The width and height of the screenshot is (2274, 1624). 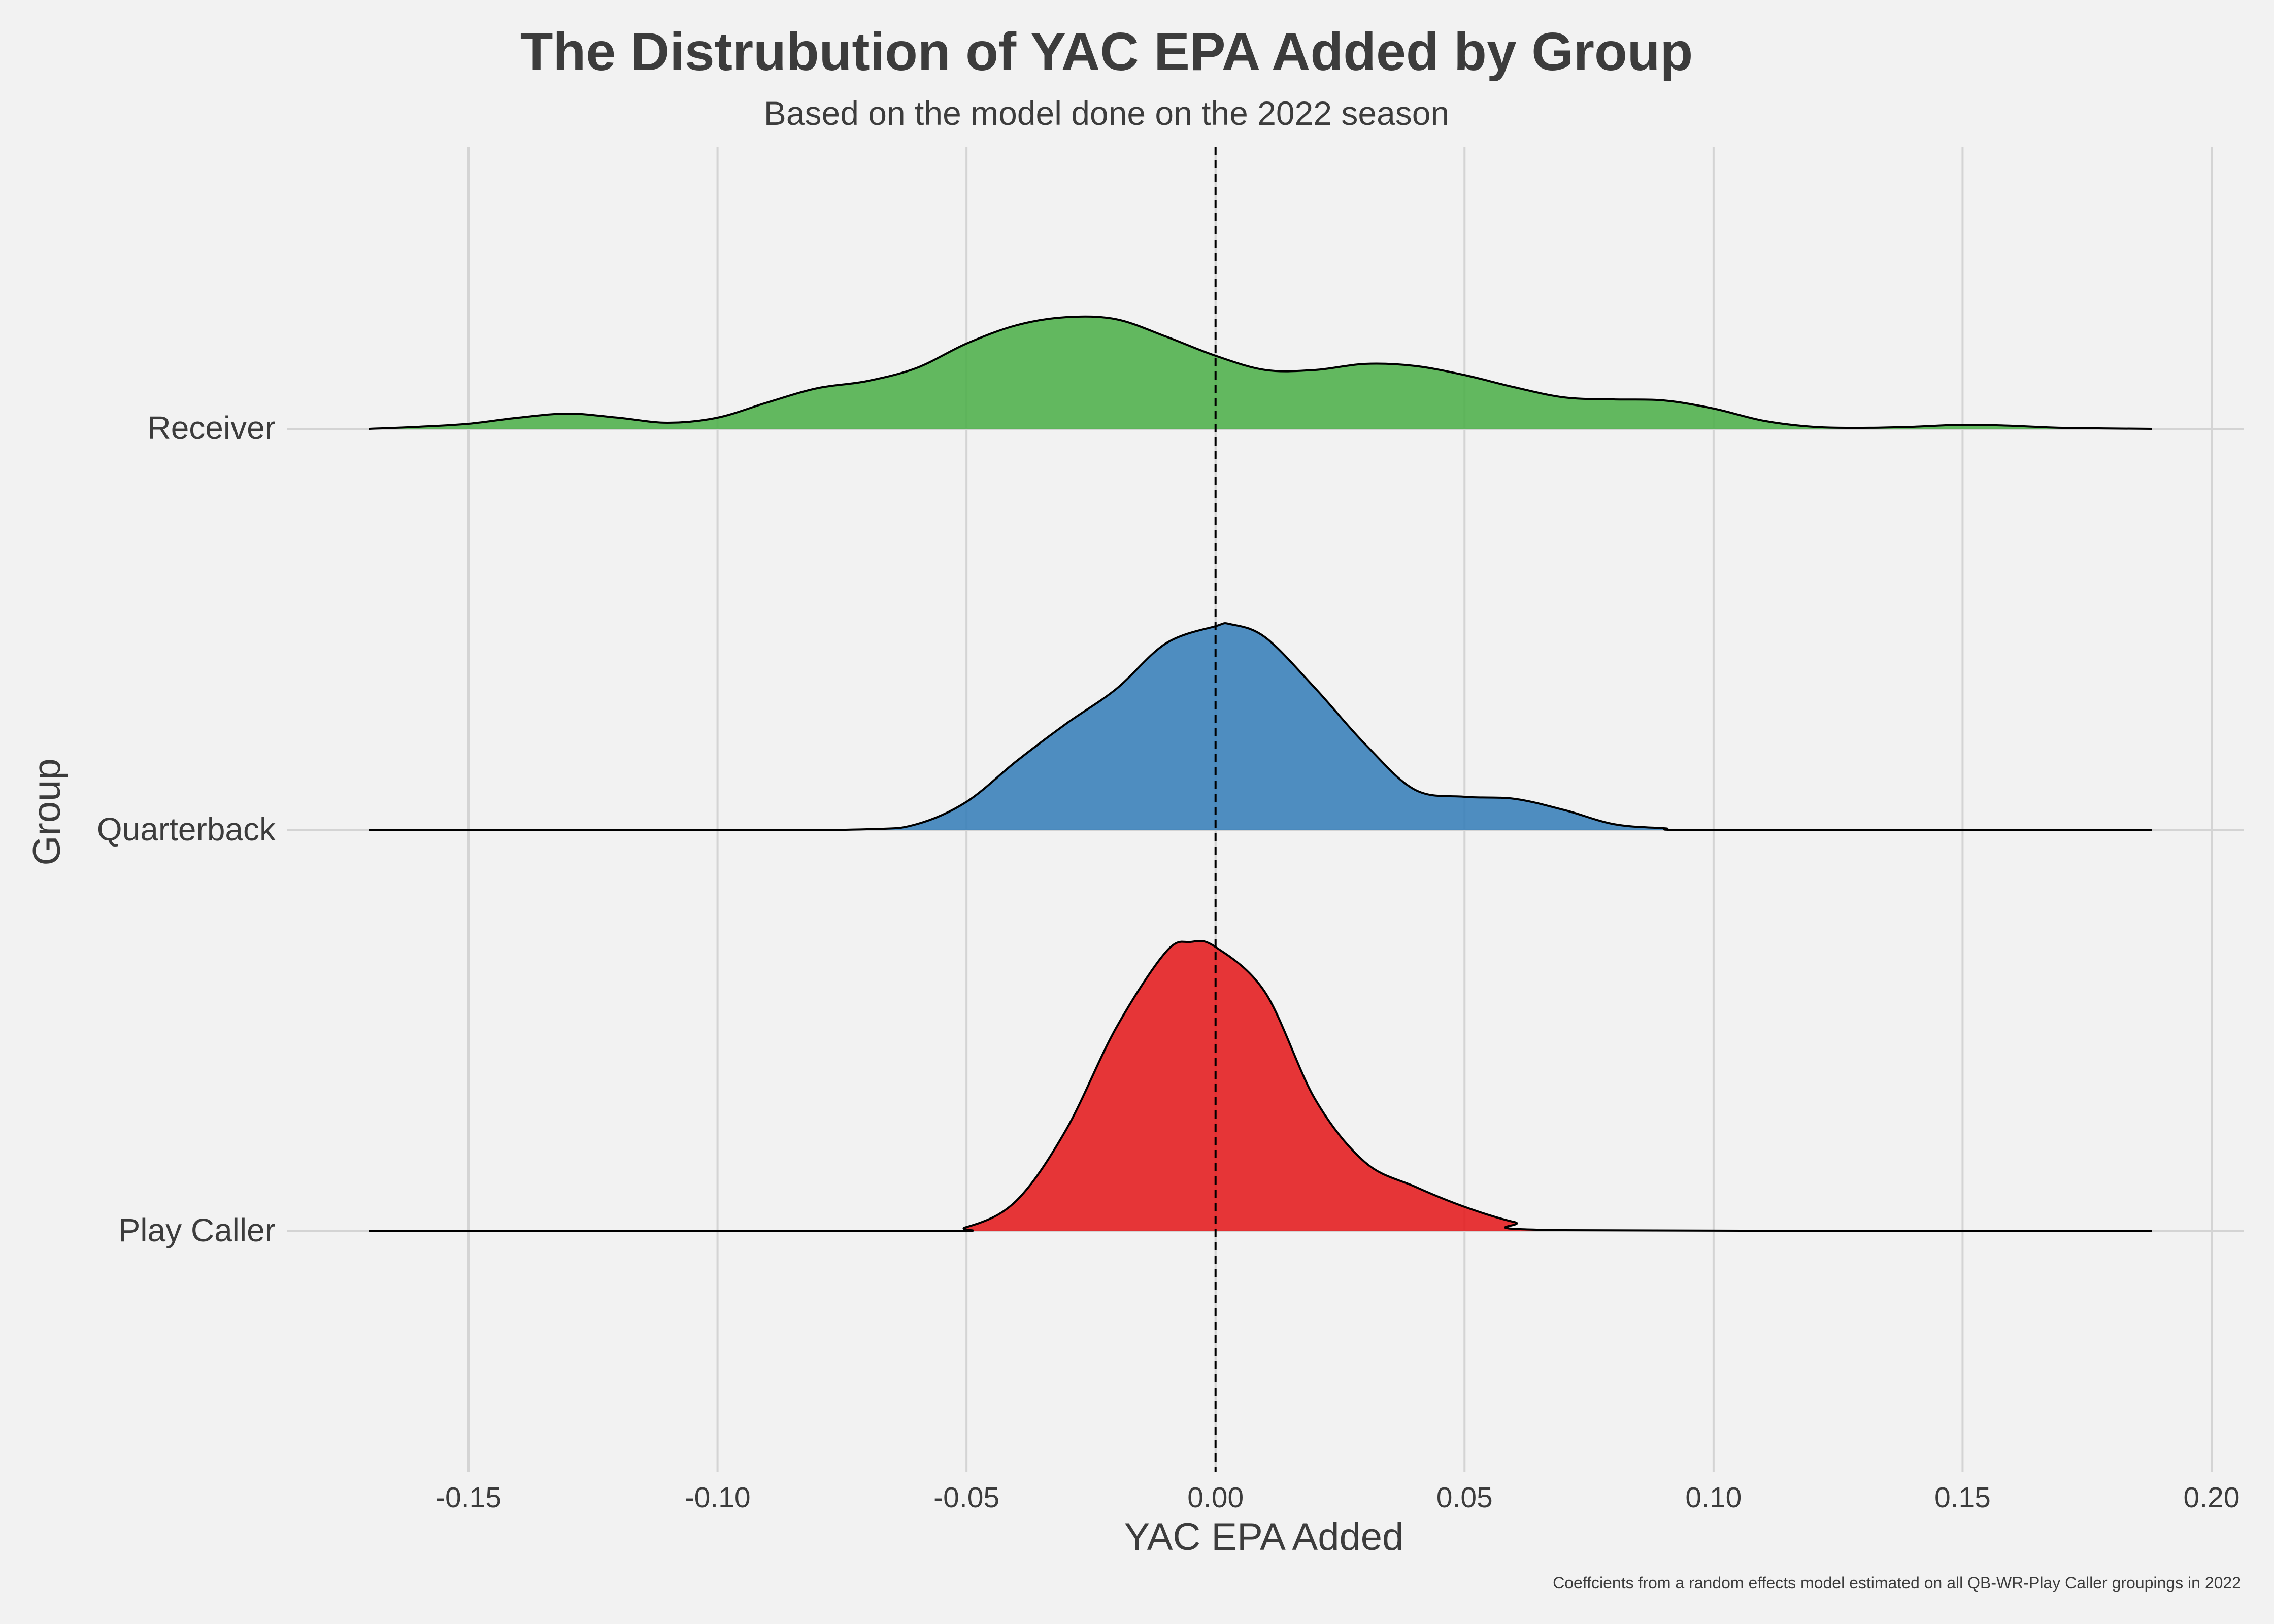 I want to click on x-tick-label: -0.15, so click(x=468, y=1497).